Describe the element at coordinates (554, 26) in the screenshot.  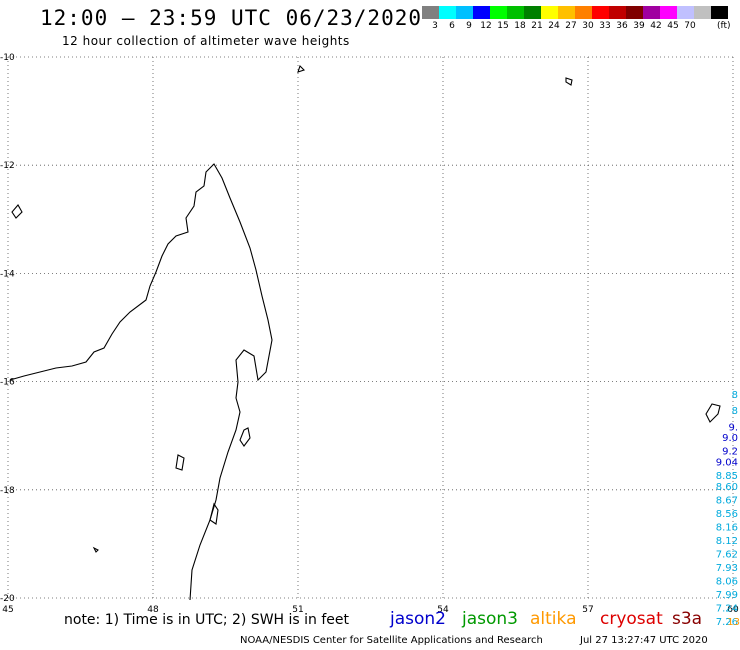
I see `legend-label: 24` at that location.